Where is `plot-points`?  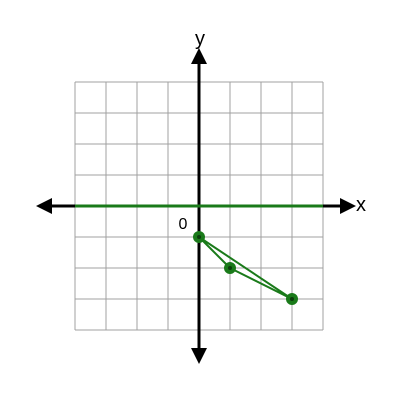
plot-points is located at coordinates (245, 268).